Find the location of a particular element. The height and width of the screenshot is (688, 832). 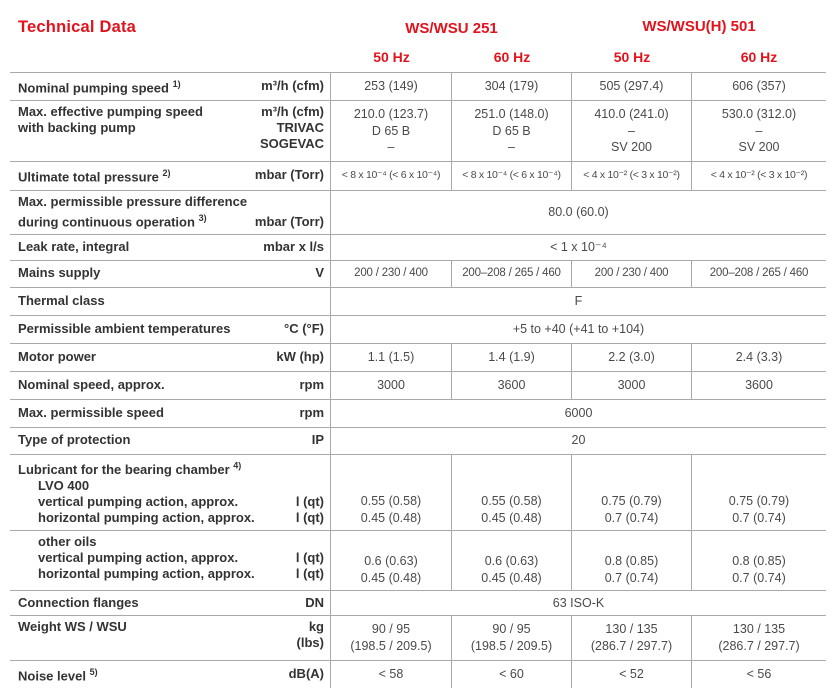

cell-value: < 60 is located at coordinates (511, 674).